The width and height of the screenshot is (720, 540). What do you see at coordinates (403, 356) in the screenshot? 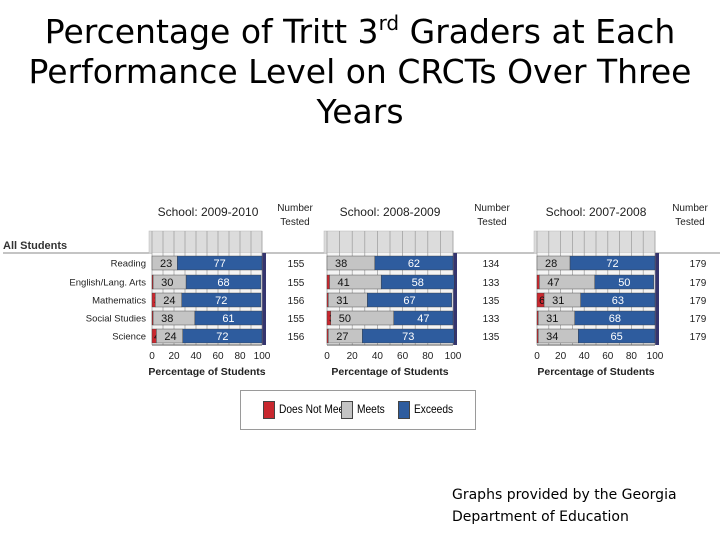
I see `x-tick-label-p2: 60` at bounding box center [403, 356].